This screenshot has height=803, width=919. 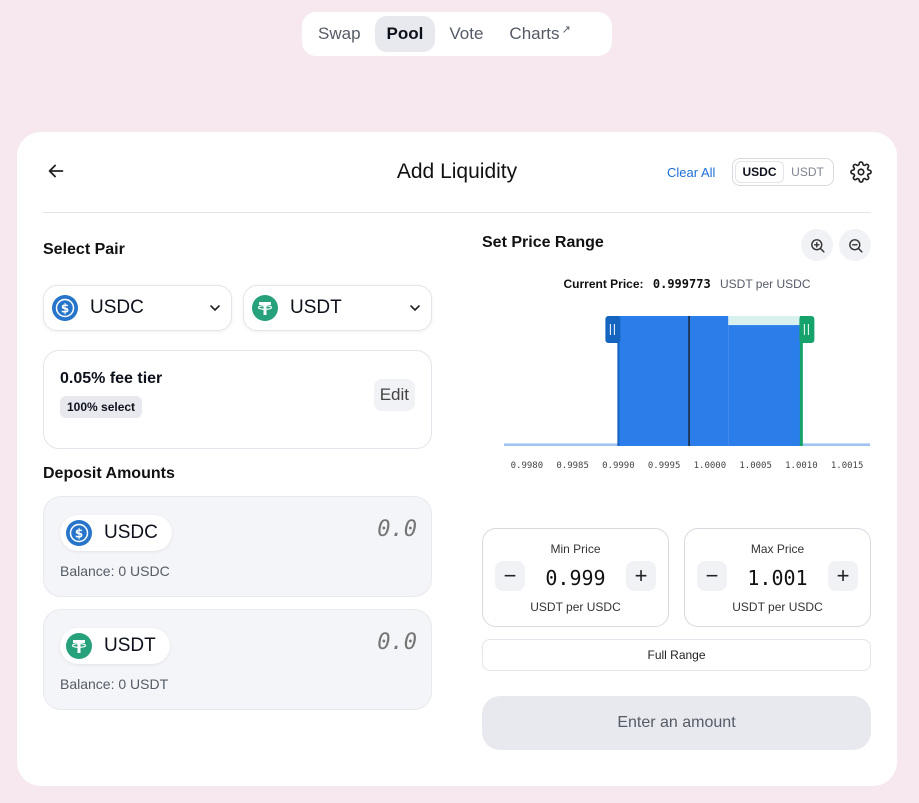 What do you see at coordinates (641, 576) in the screenshot?
I see `min-price-increment-button: +` at bounding box center [641, 576].